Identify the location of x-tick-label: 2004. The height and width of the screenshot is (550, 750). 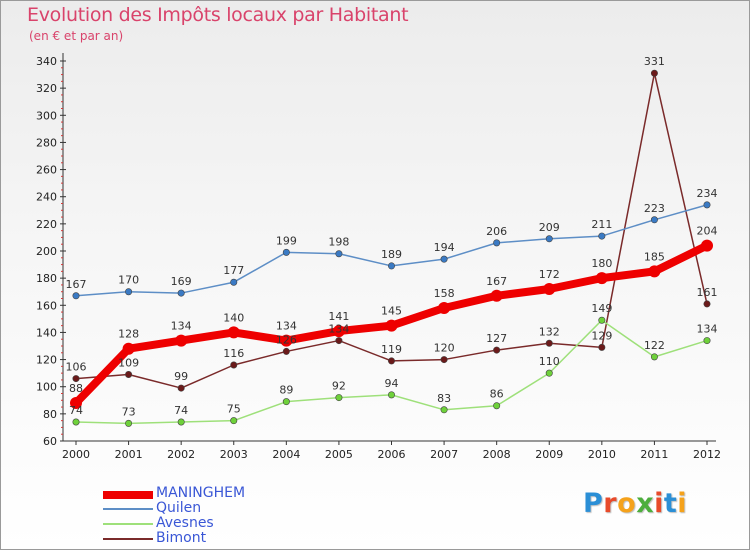
(286, 454).